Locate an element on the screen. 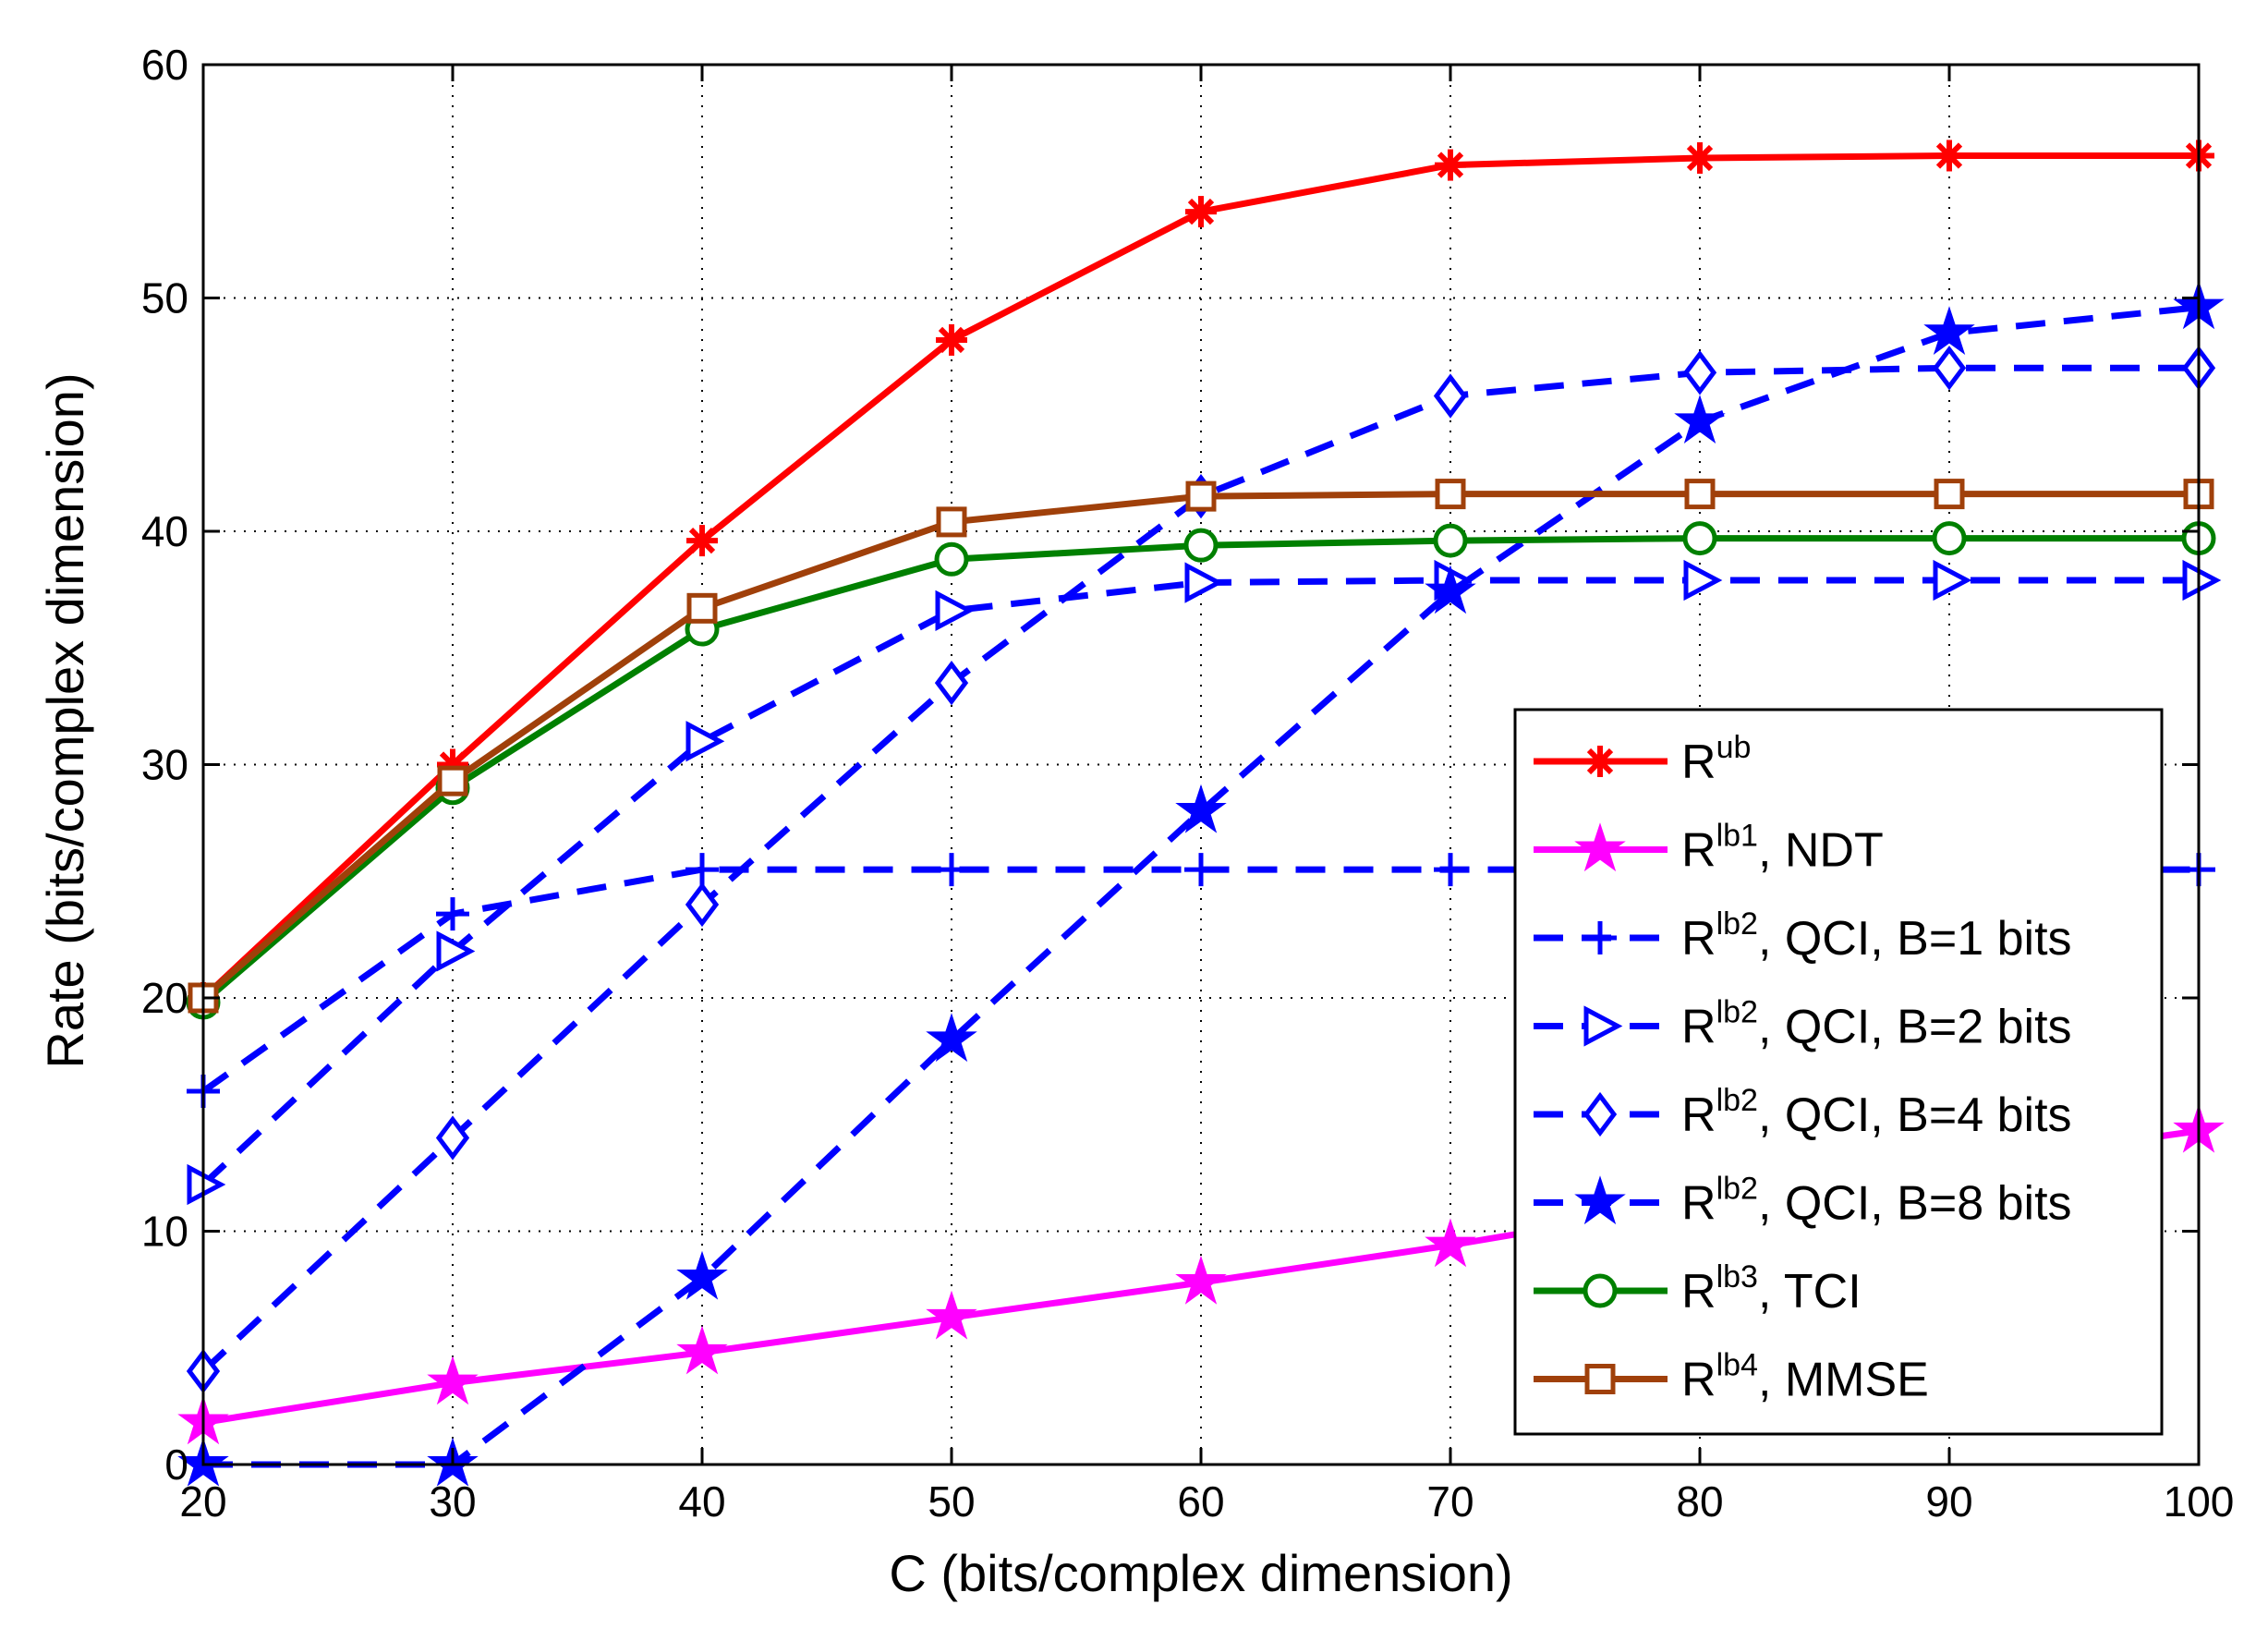  x-axis-label: C (bits/complex dimension) is located at coordinates (1200, 1573).